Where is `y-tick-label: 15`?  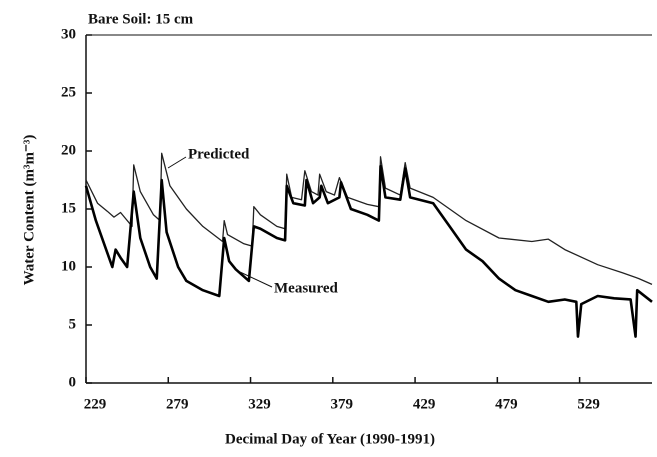
y-tick-label: 15 is located at coordinates (68, 208).